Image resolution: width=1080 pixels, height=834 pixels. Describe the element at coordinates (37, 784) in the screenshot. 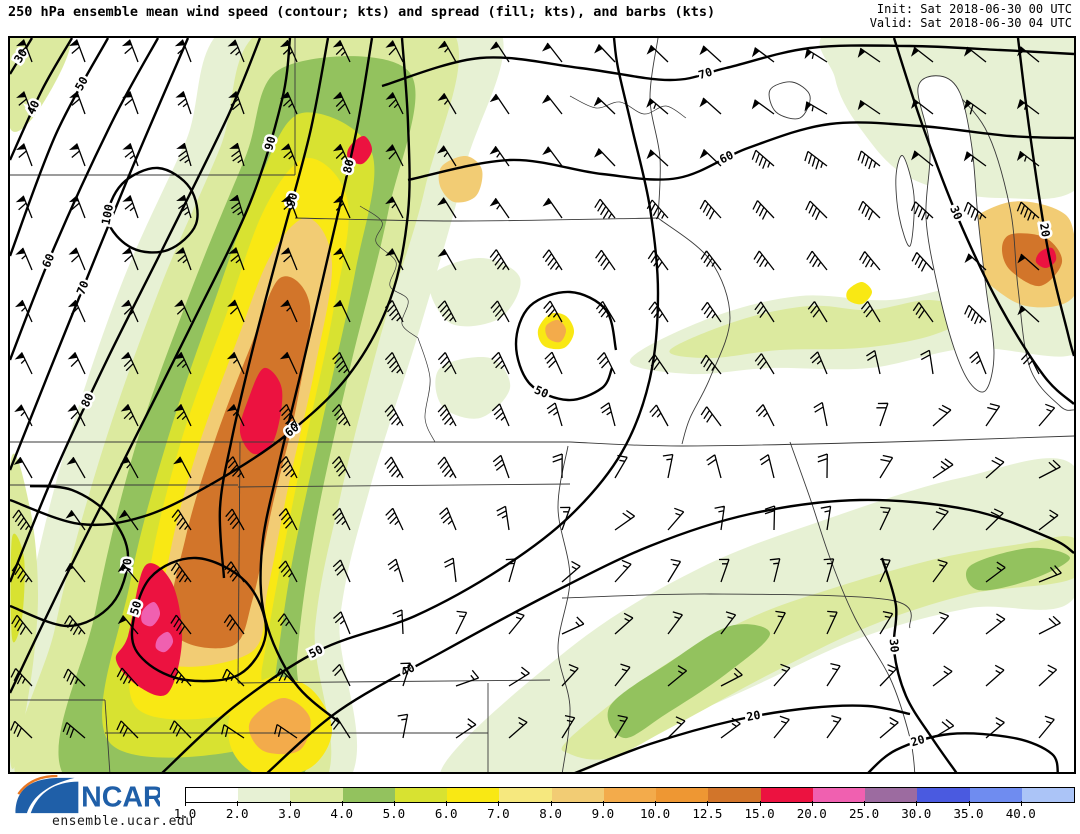

I see `logo-orange-arc` at that location.